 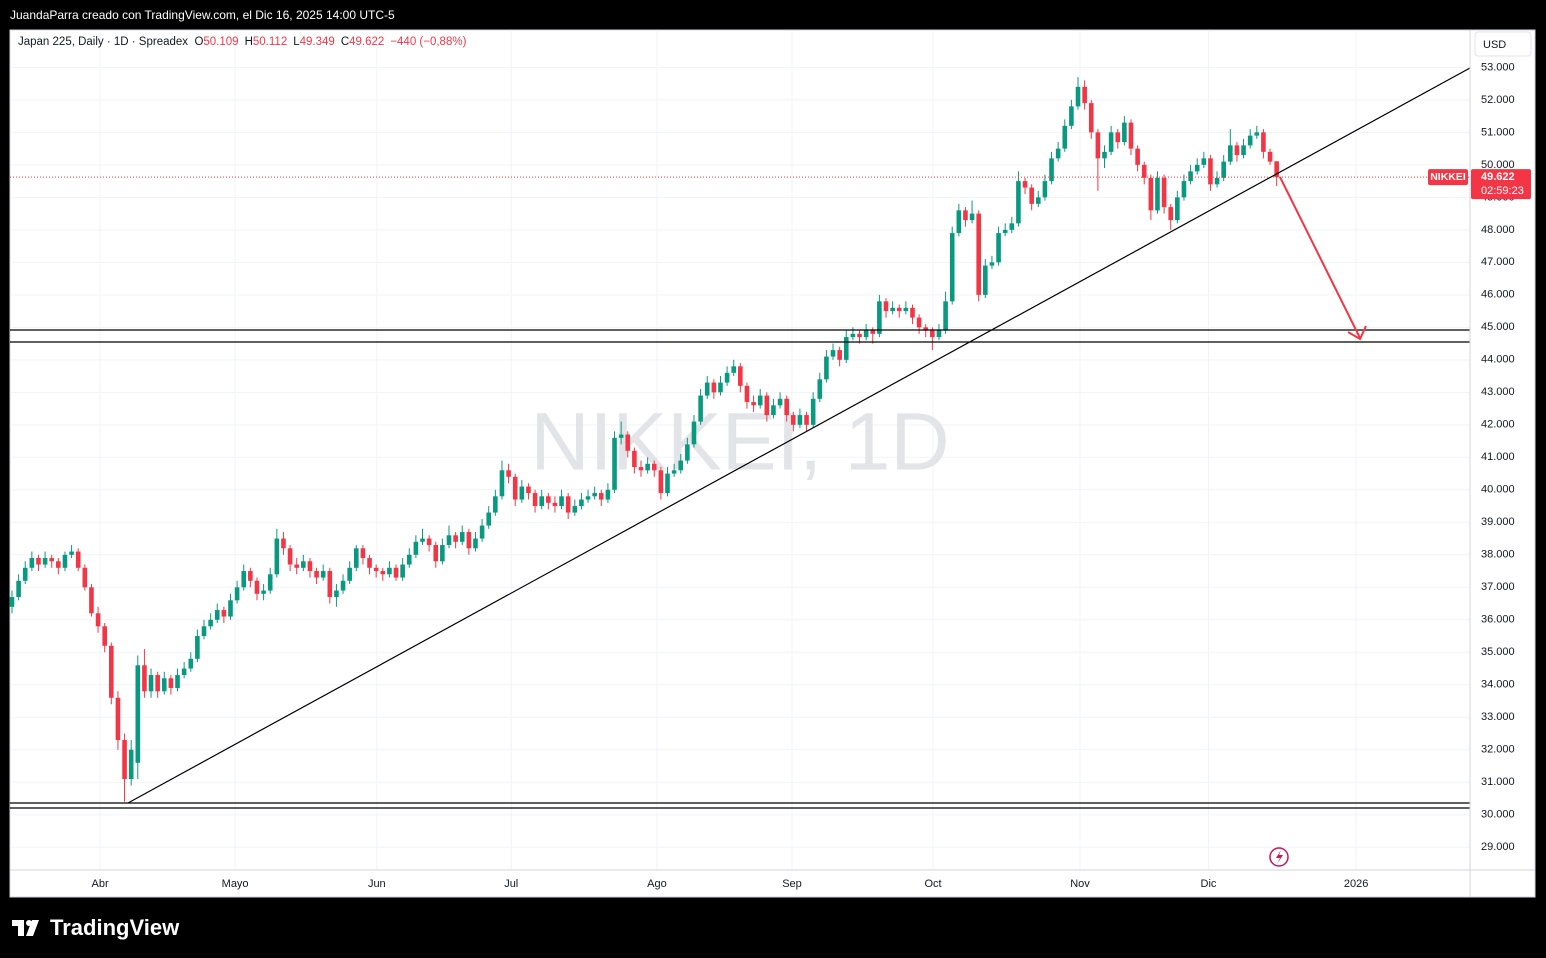 I want to click on symbol: Japan 225, Daily · 1D · Spreadex, so click(x=103, y=42).